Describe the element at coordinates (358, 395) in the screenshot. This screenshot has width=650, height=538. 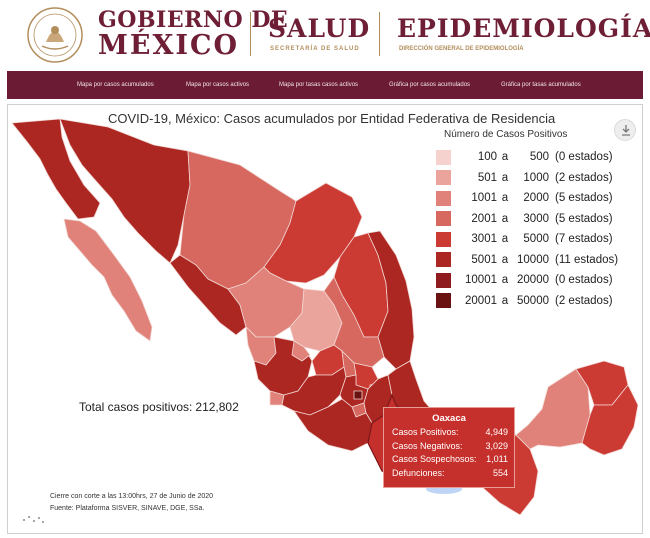
I see `state-ciudad-de-mexico` at that location.